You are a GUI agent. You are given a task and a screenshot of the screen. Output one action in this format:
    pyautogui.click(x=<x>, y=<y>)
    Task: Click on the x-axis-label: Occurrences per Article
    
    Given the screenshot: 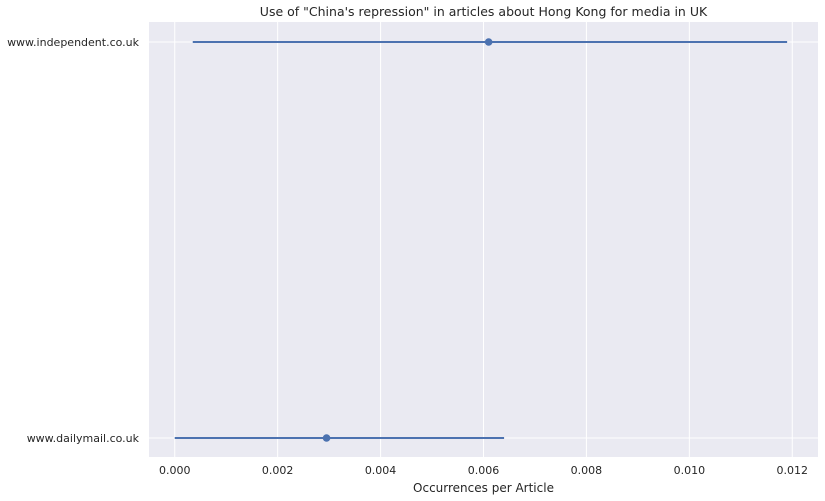 What is the action you would take?
    pyautogui.click(x=483, y=488)
    